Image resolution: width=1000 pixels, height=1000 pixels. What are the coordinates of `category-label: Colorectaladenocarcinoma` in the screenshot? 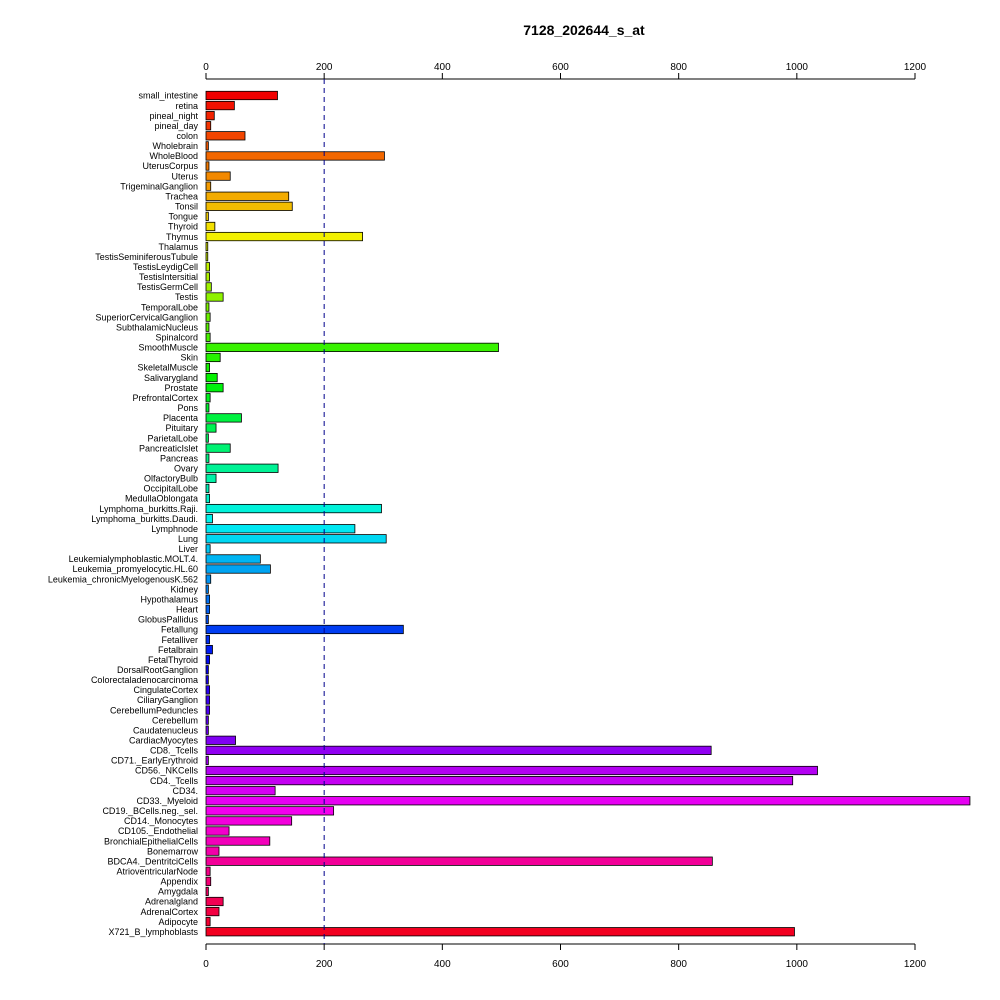 It's located at (144, 680).